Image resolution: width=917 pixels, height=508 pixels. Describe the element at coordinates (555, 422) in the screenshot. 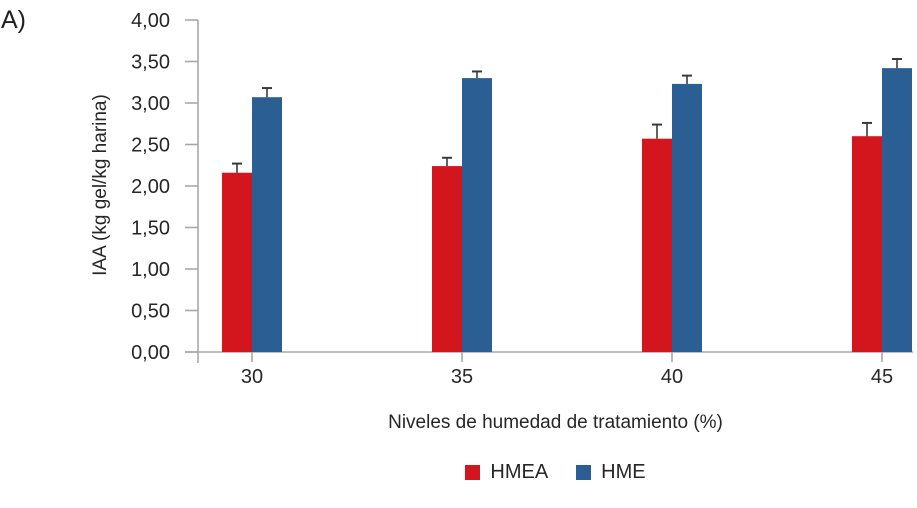

I see `x-axis-title: Niveles de humedad de tratamiento (%)` at that location.